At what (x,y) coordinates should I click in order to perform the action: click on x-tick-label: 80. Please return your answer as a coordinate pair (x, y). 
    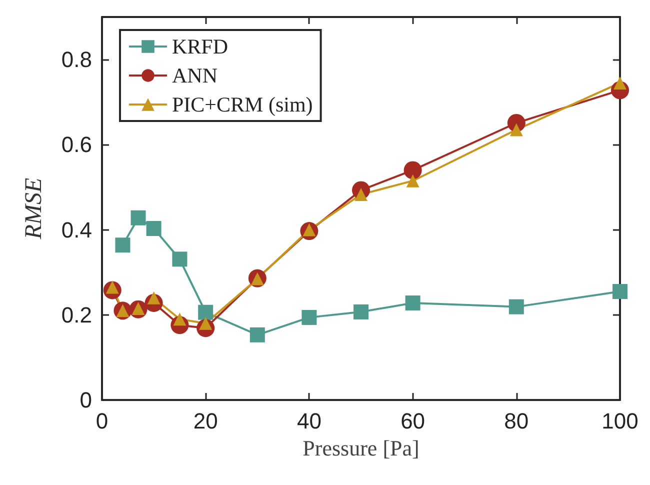
    Looking at the image, I should click on (516, 421).